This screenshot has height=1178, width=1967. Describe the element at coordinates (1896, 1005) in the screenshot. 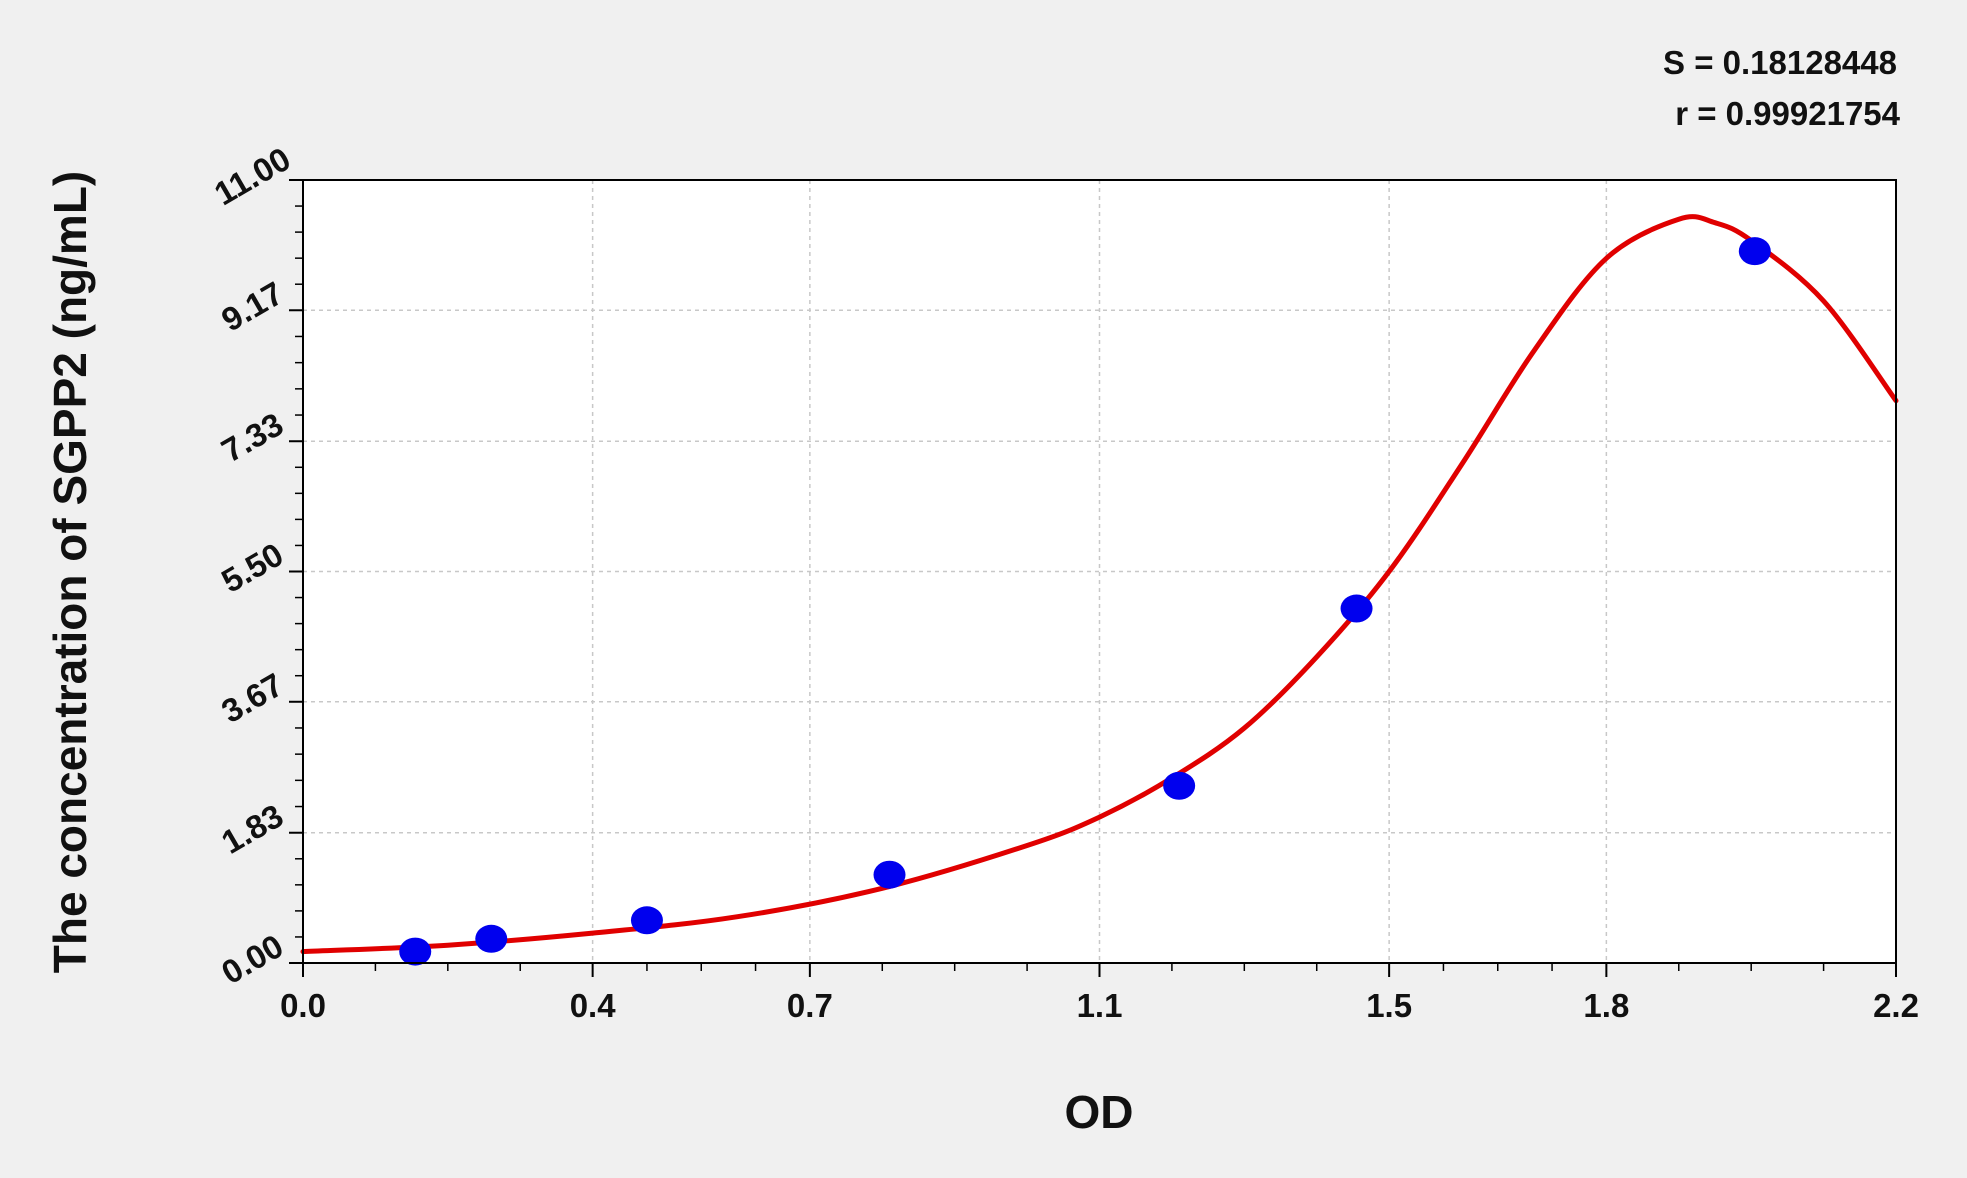

I see `x-tick-label: 2.2` at that location.